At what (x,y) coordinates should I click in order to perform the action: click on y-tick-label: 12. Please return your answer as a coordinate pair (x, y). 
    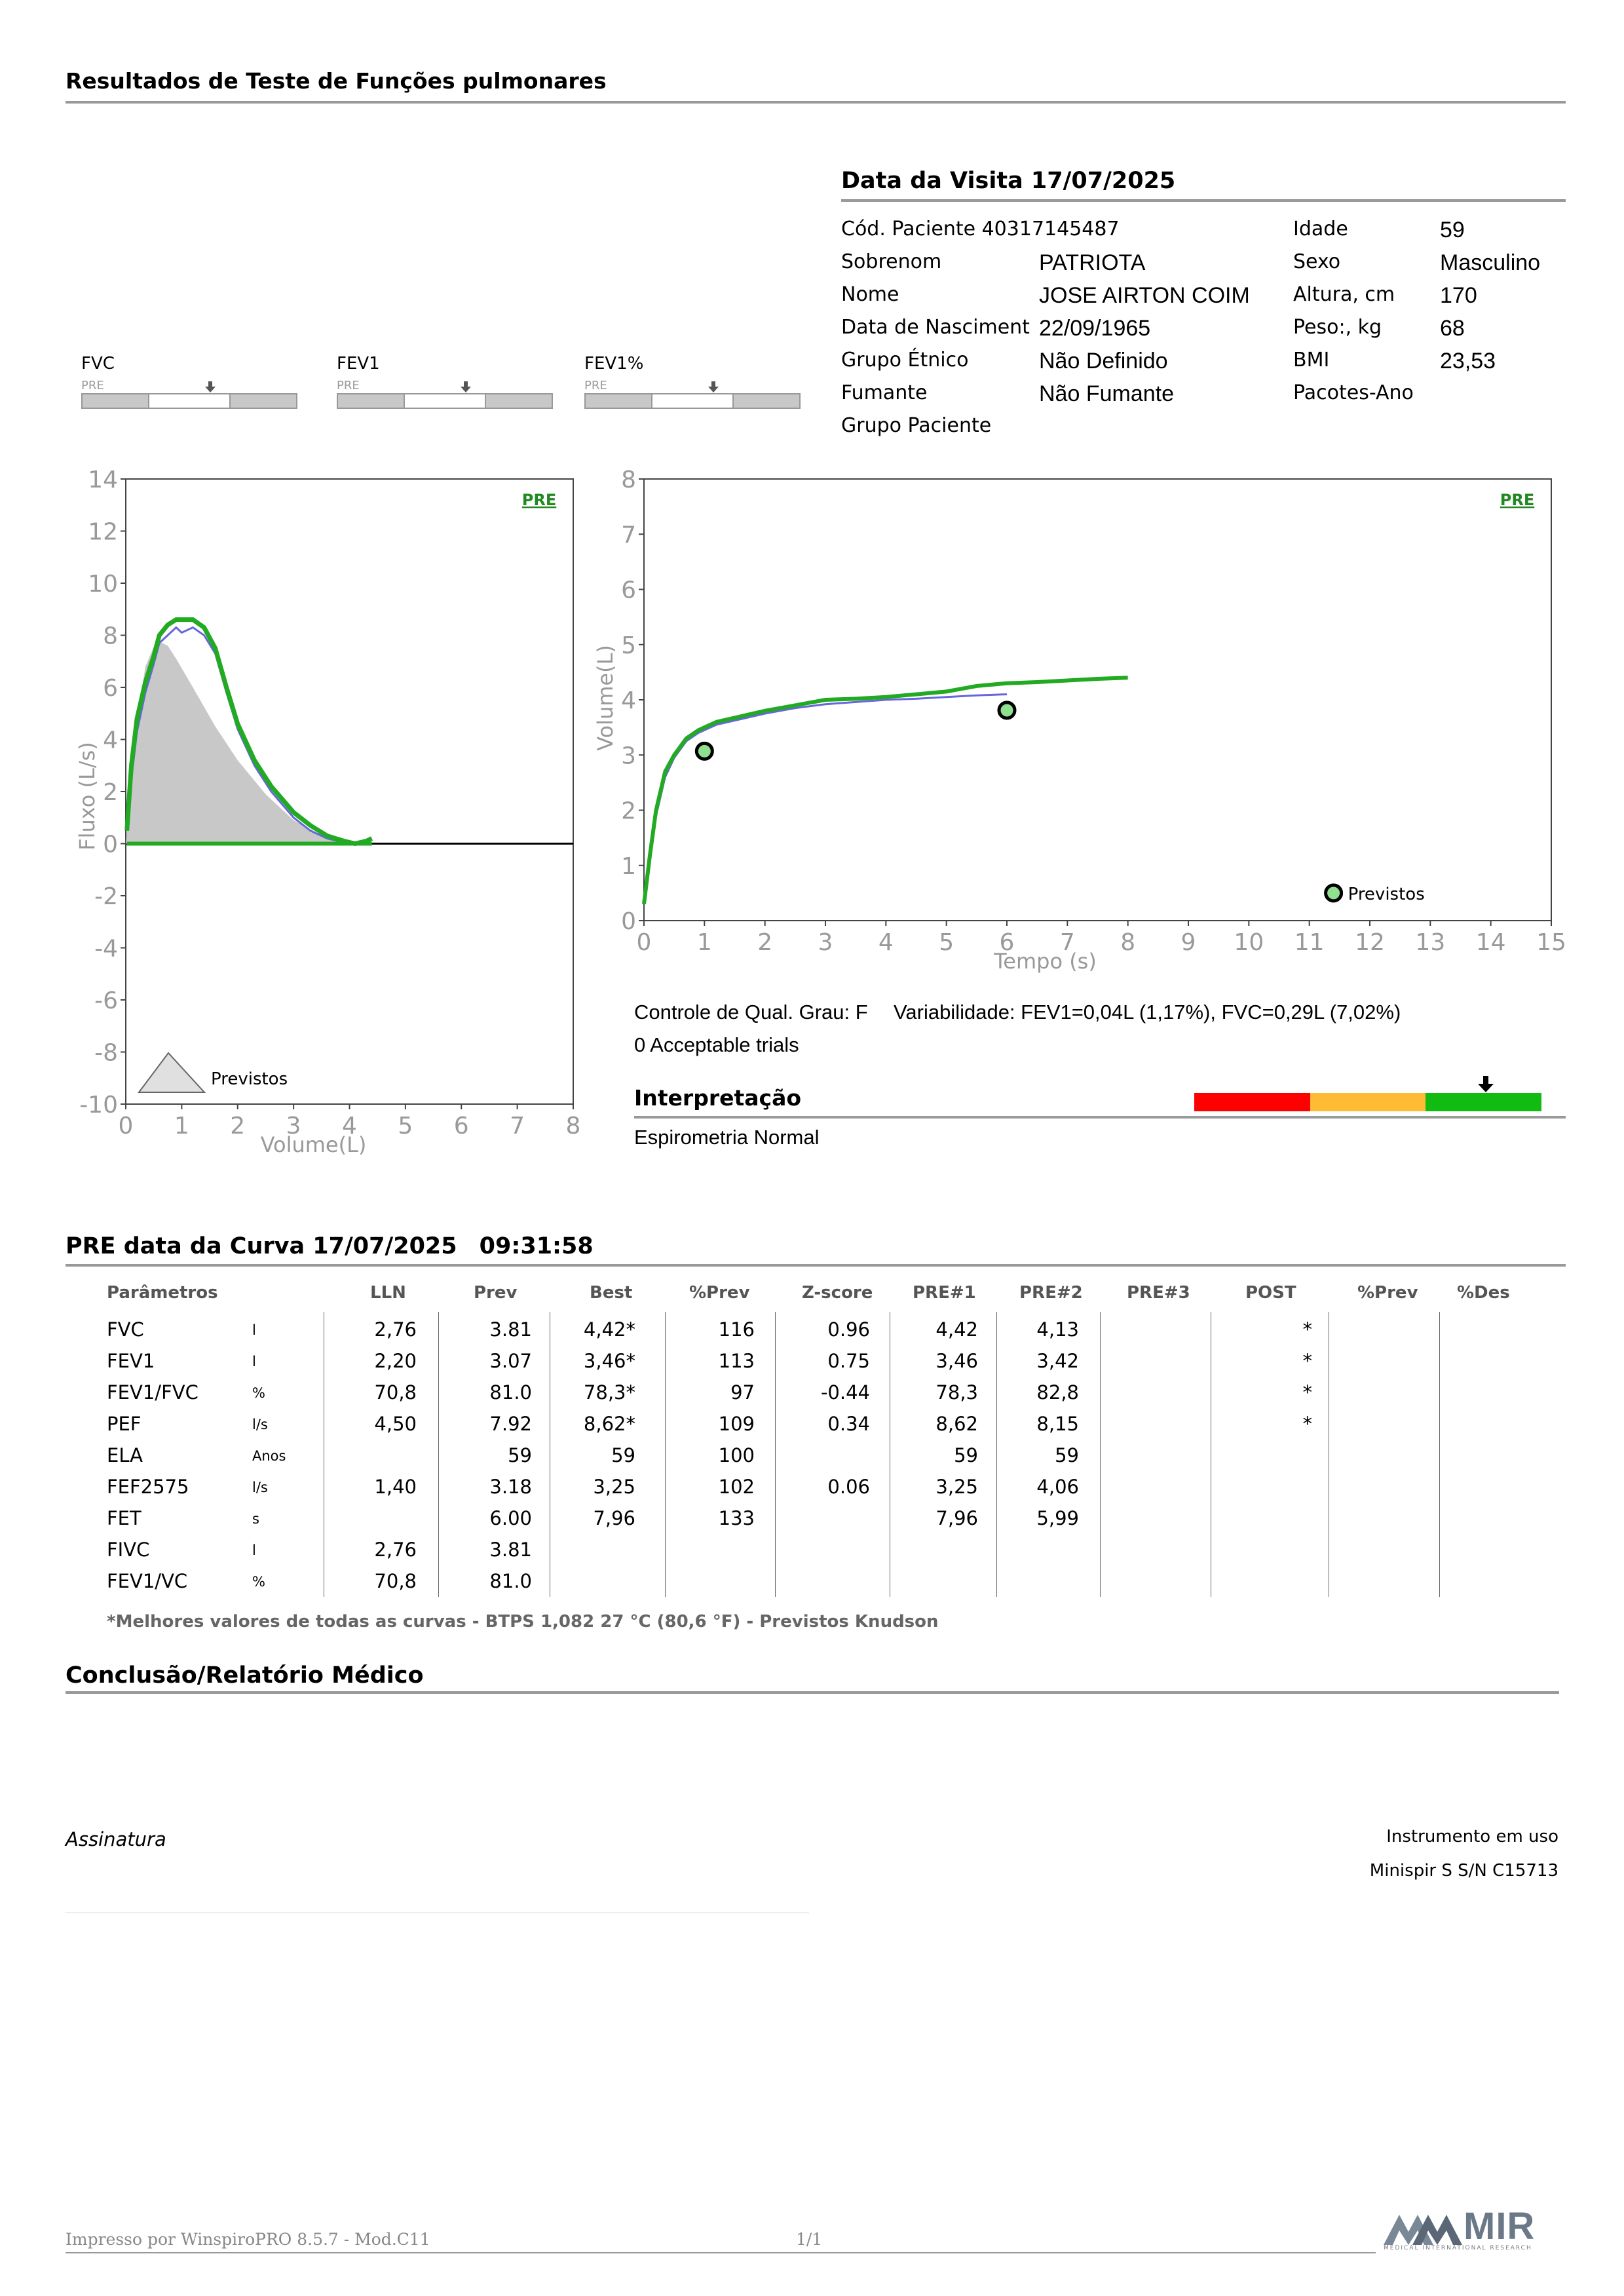
    Looking at the image, I should click on (103, 532).